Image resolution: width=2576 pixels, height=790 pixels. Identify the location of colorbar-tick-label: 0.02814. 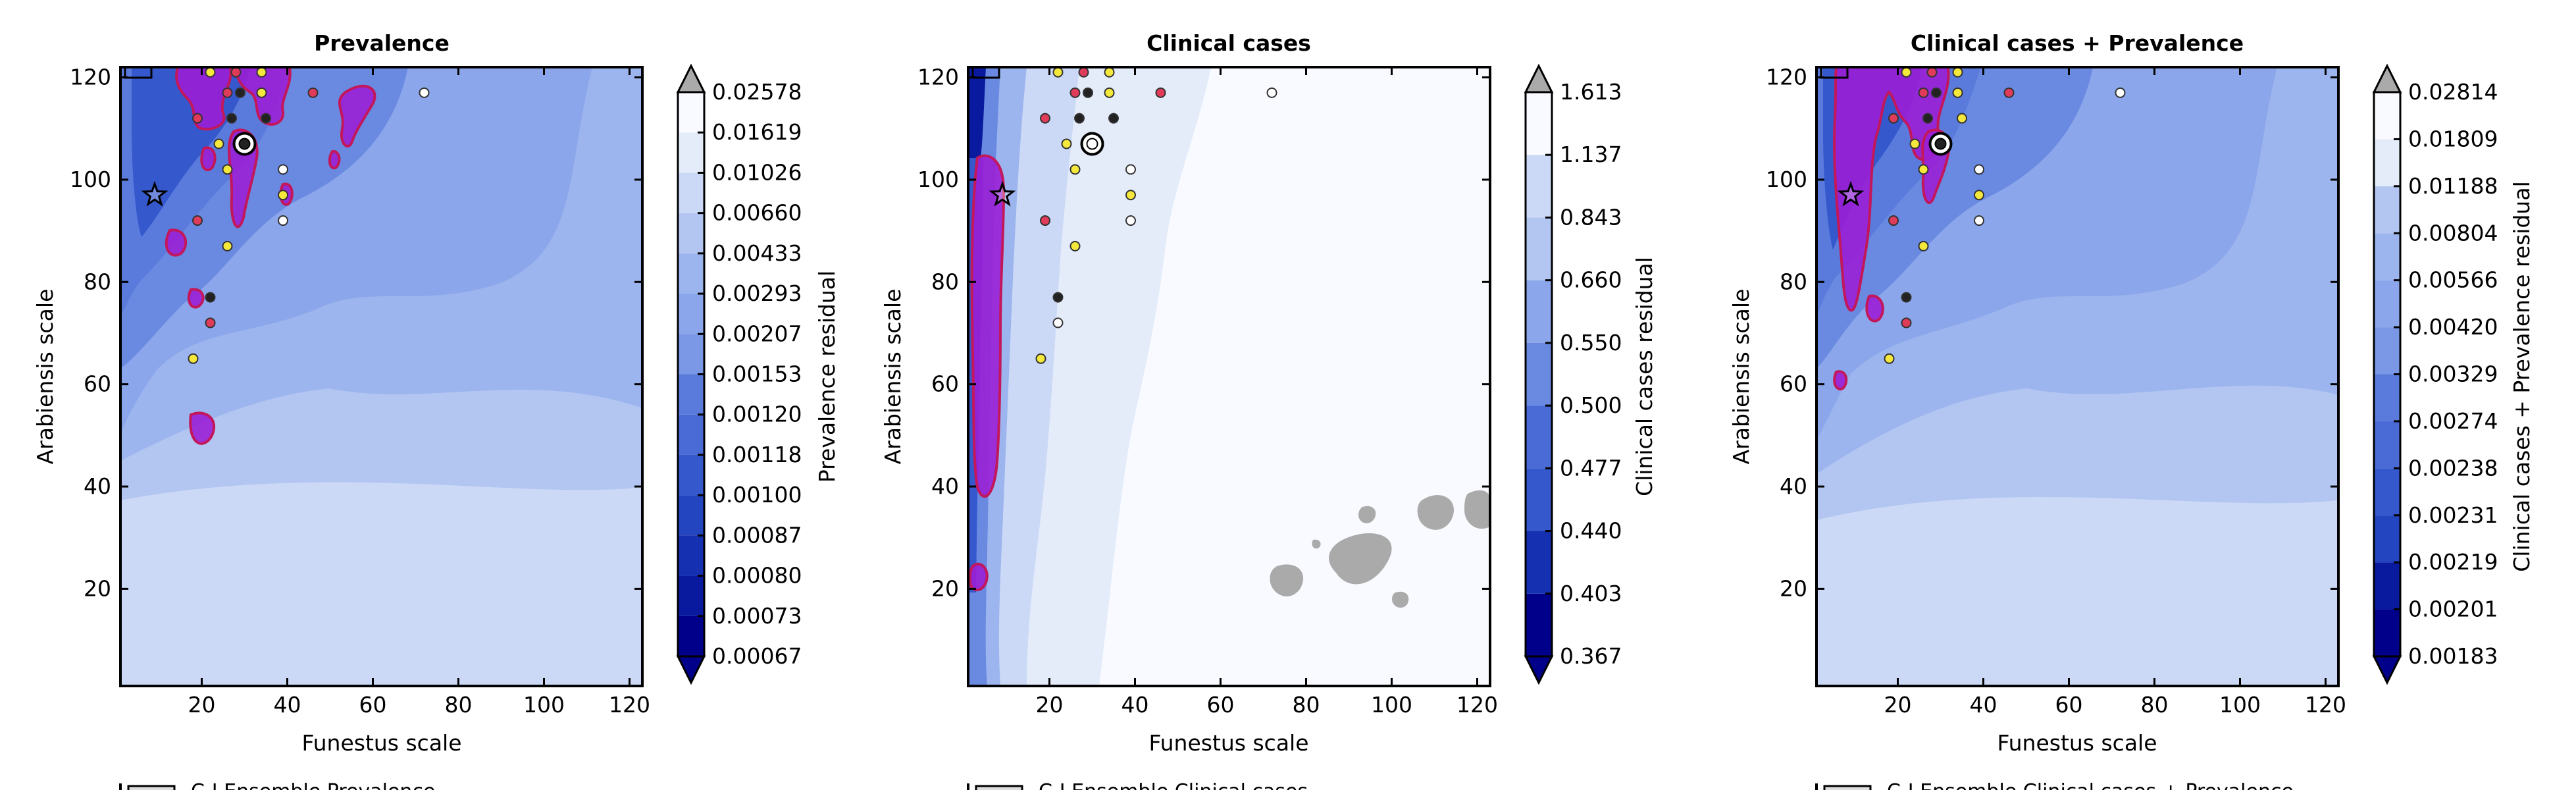
(2453, 92).